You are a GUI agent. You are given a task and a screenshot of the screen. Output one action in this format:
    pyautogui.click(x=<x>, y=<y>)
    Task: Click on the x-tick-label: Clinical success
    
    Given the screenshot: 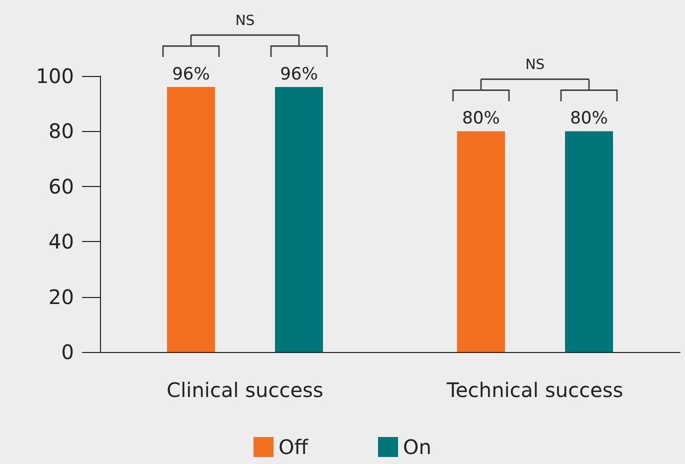 What is the action you would take?
    pyautogui.click(x=245, y=390)
    